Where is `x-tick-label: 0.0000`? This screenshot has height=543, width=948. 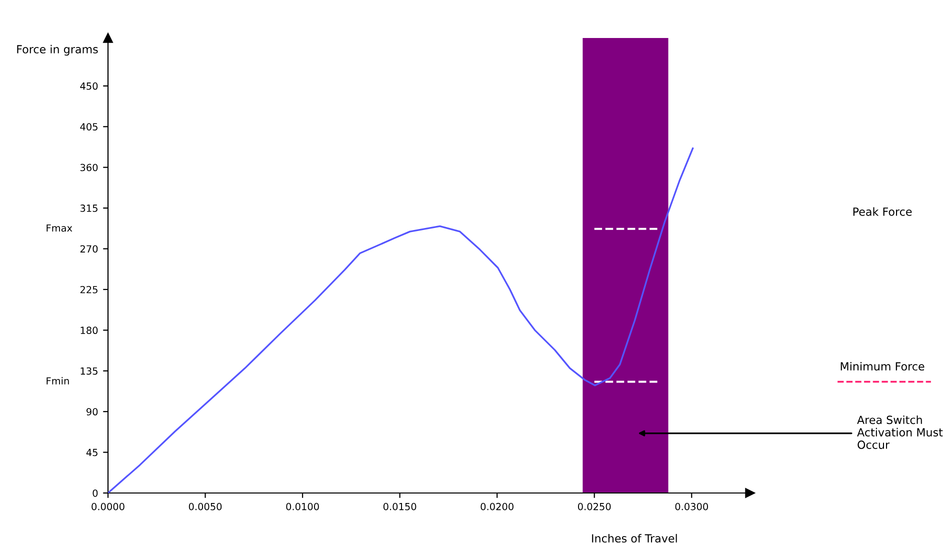
x-tick-label: 0.0000 is located at coordinates (108, 506).